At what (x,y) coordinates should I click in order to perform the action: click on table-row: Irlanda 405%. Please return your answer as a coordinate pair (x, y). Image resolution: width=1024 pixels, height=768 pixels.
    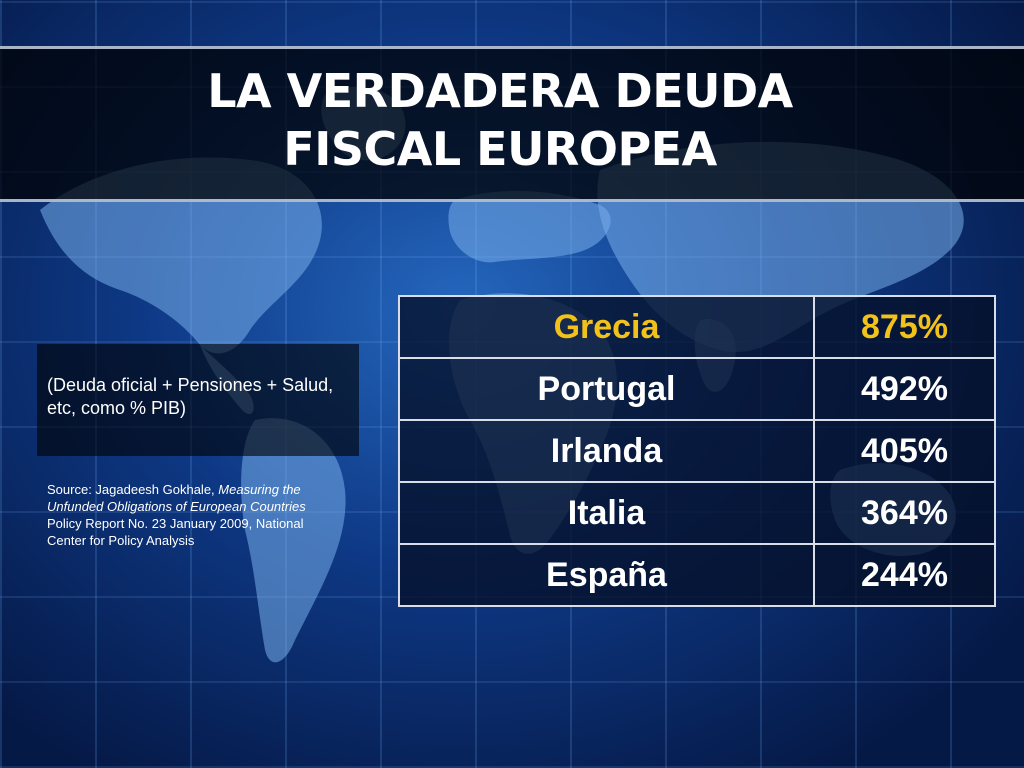
    Looking at the image, I should click on (697, 451).